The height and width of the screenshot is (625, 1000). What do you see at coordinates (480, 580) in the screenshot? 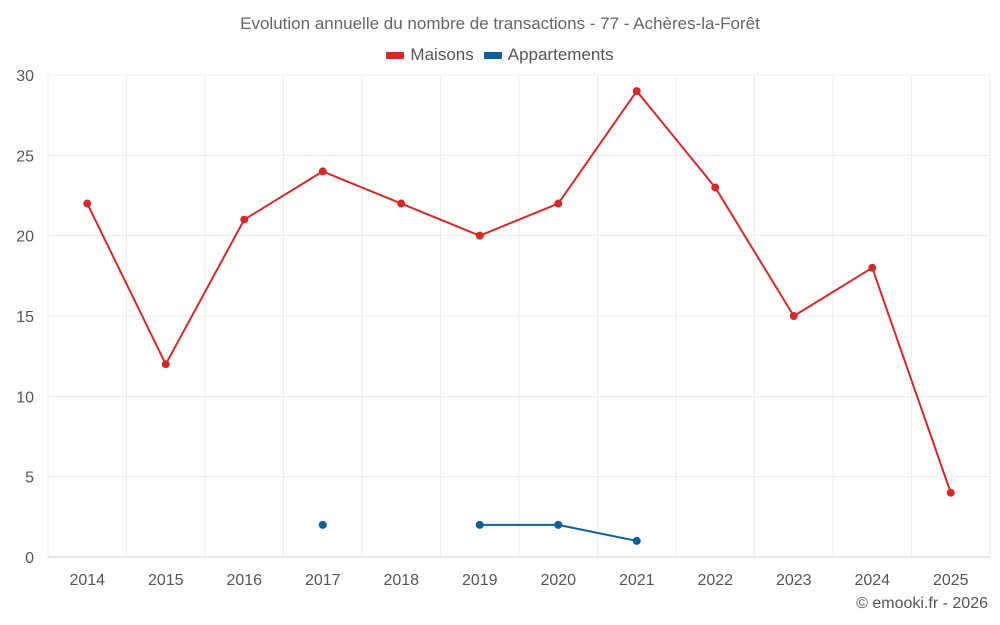
I see `x-tick-label-2019: 2019` at bounding box center [480, 580].